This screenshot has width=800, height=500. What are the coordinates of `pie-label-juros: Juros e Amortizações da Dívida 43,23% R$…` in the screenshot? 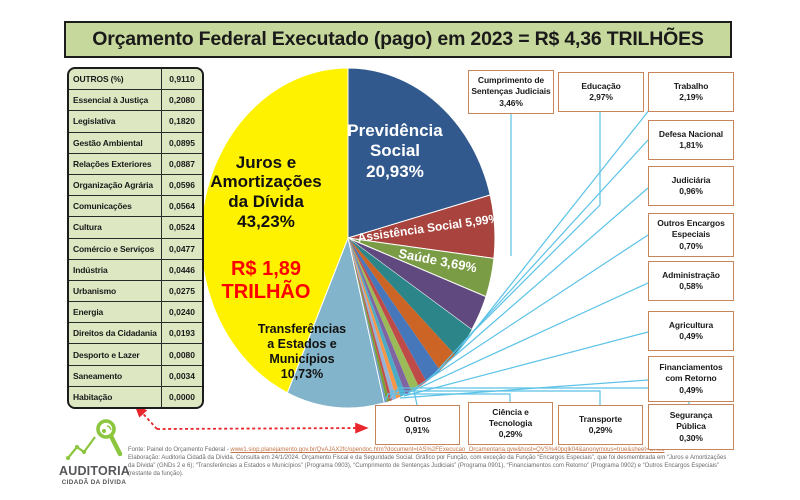 It's located at (266, 228).